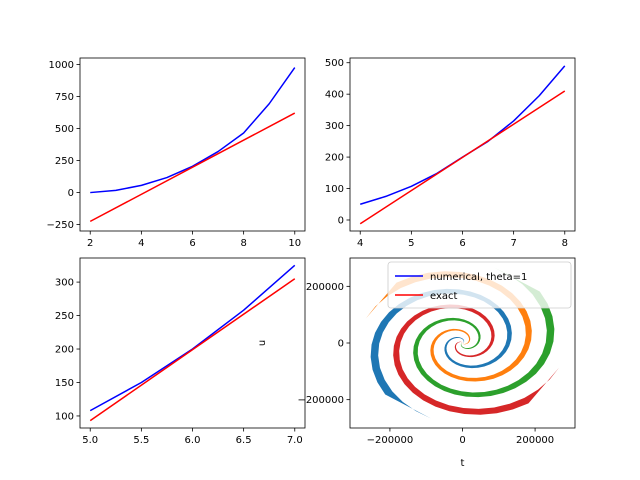  What do you see at coordinates (463, 463) in the screenshot?
I see `x-axis-label: t` at bounding box center [463, 463].